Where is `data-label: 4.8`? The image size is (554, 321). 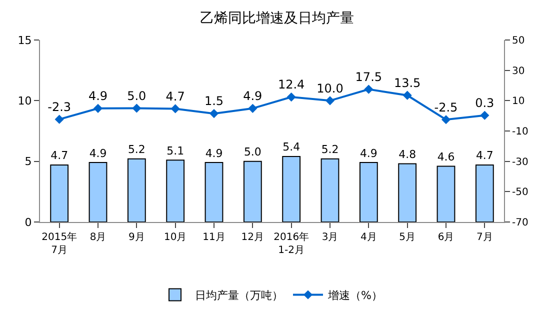
data-label: 4.8 is located at coordinates (407, 155).